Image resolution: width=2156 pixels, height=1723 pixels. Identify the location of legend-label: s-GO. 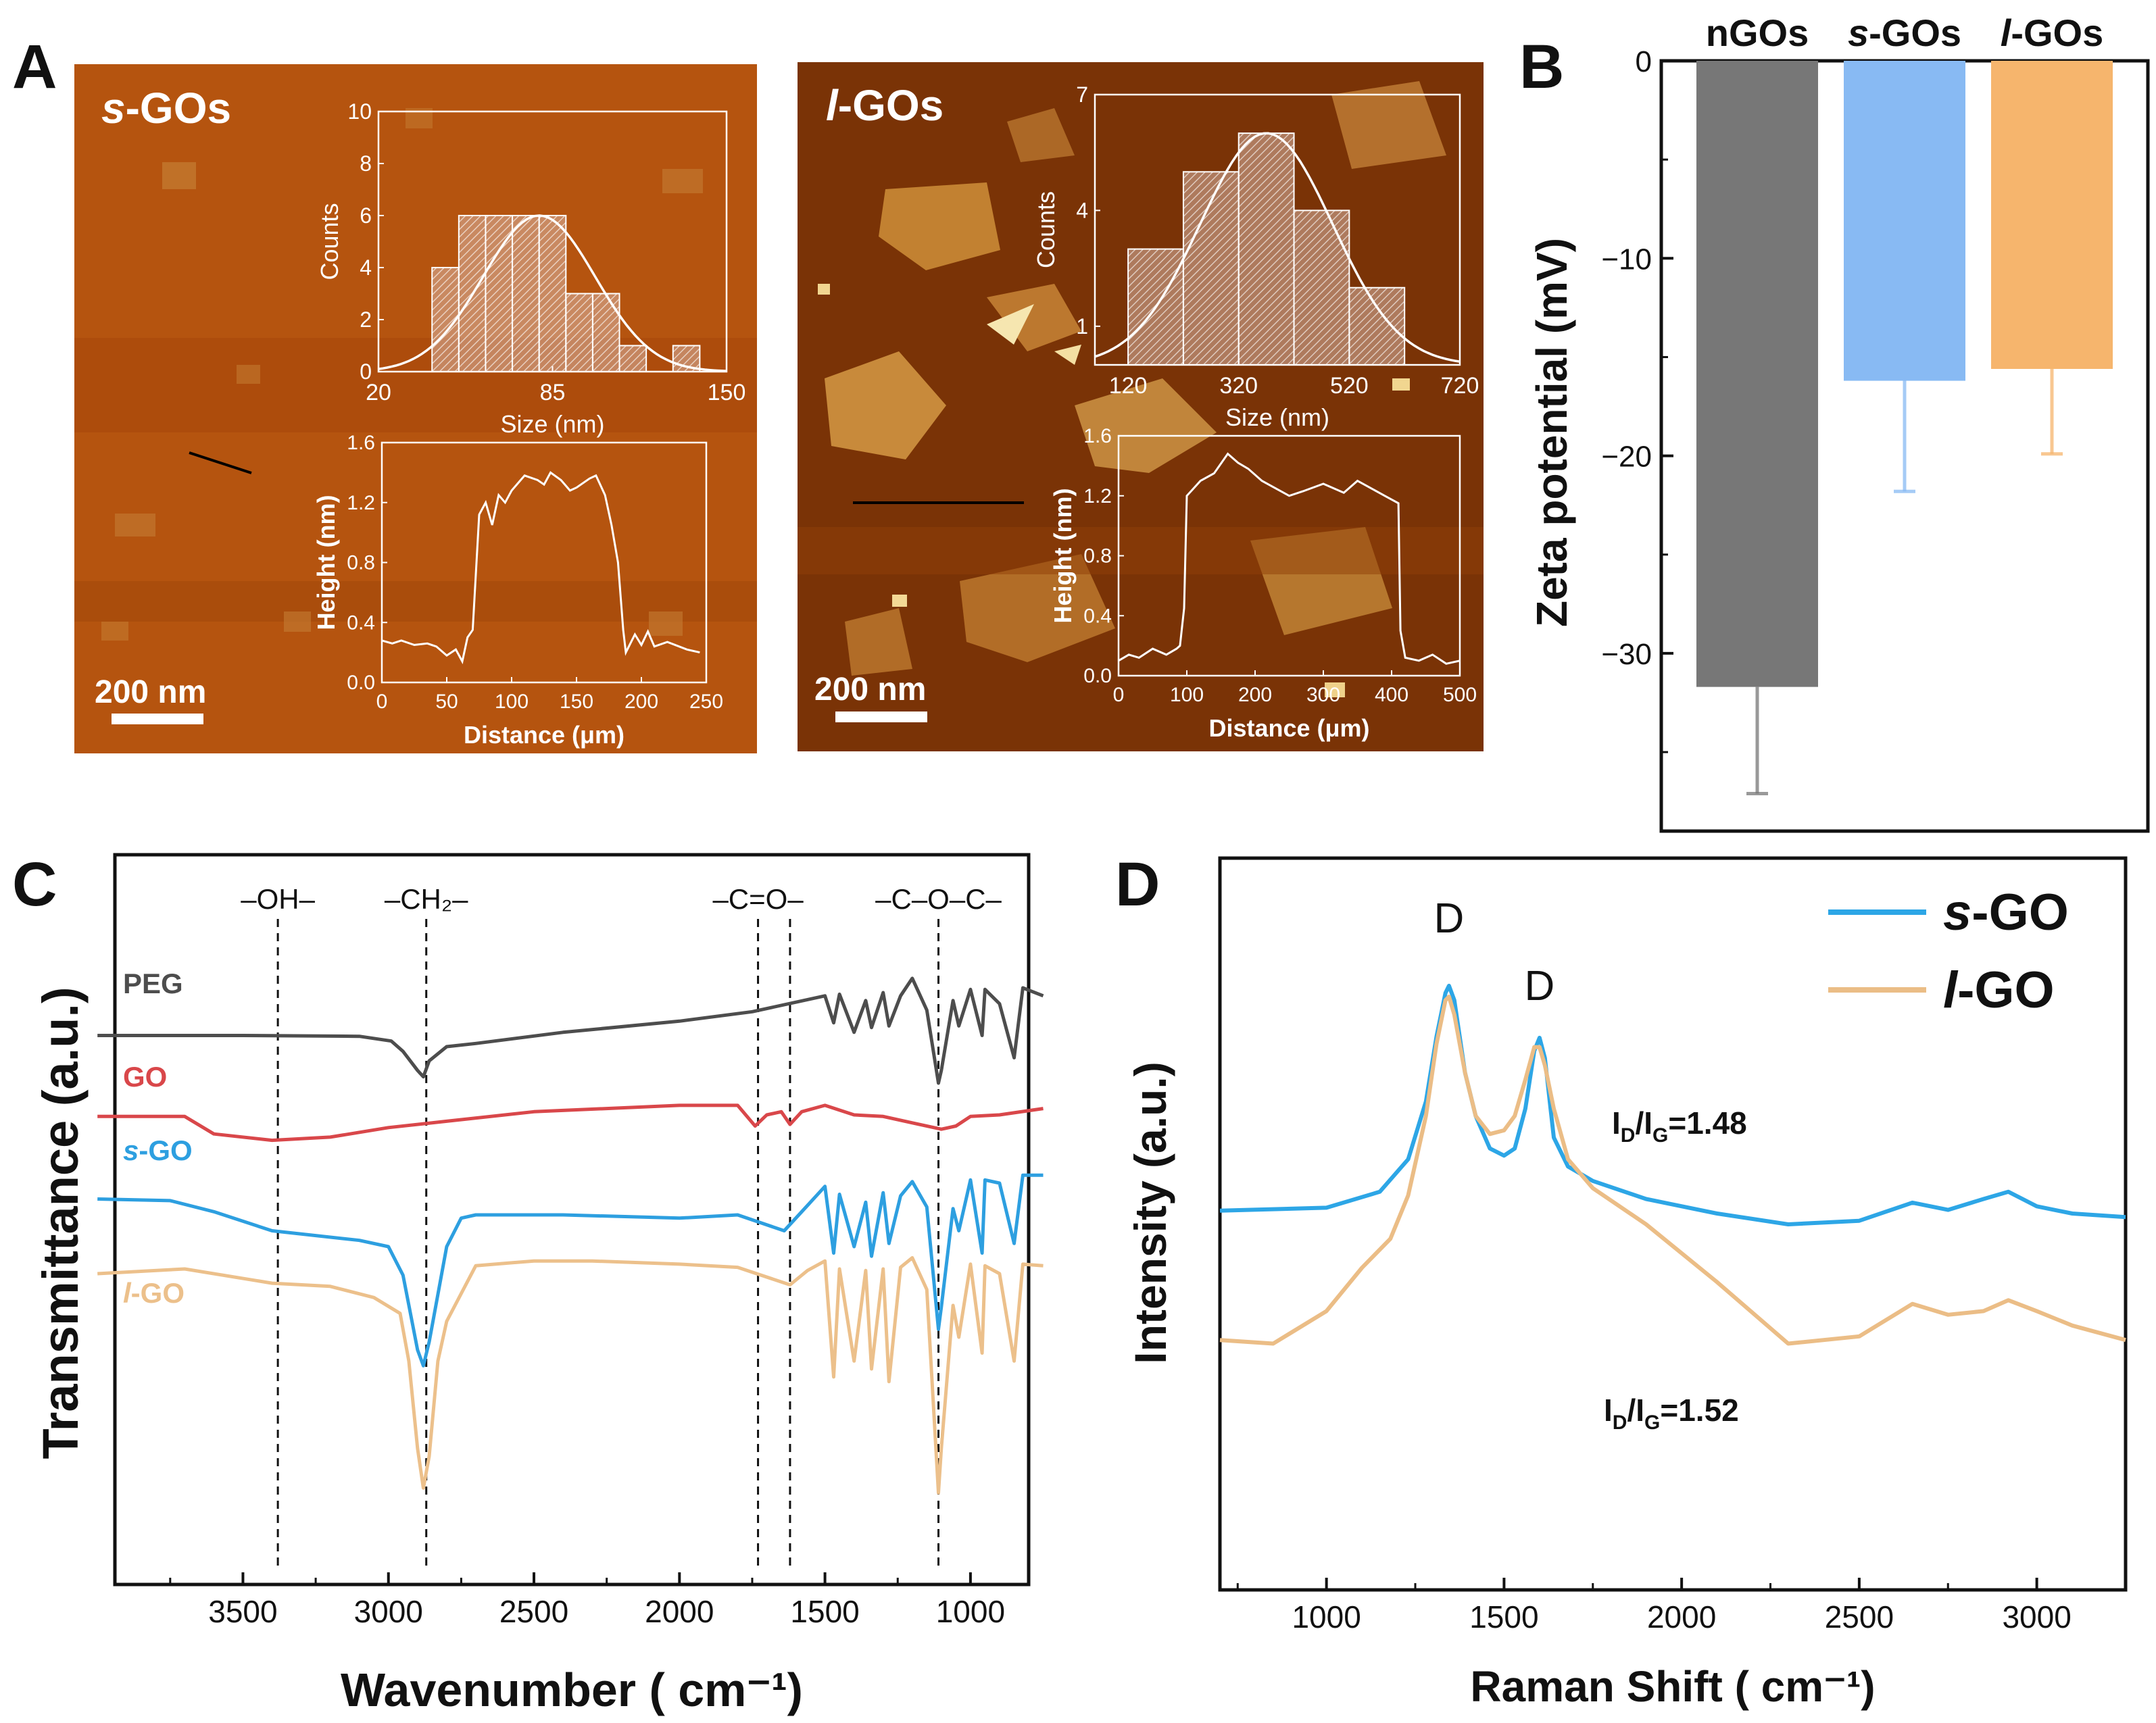
(2006, 912).